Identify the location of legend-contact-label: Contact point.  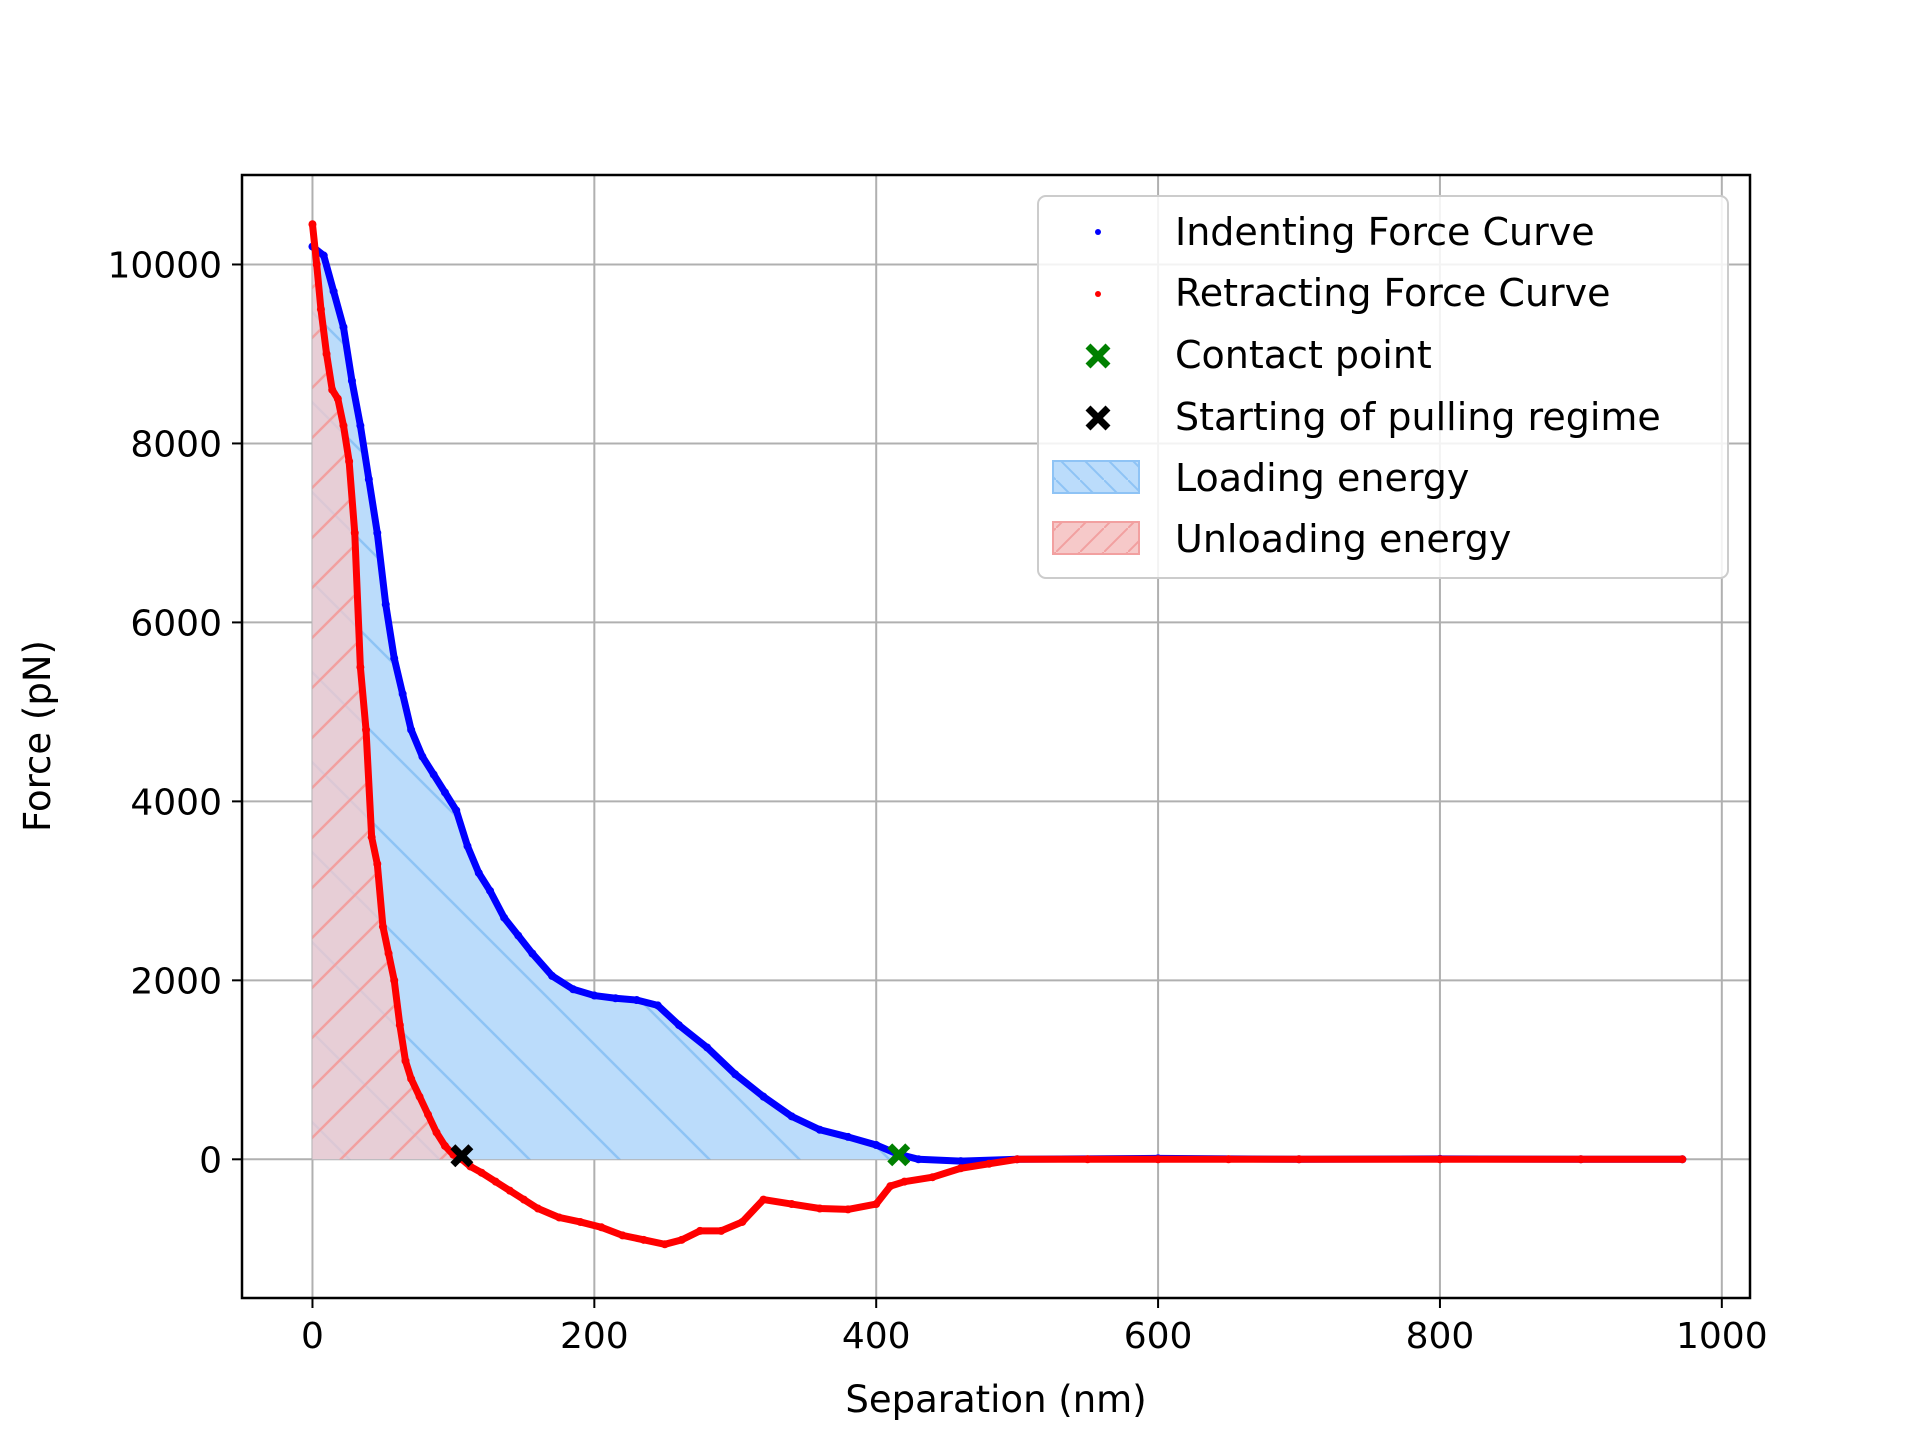
(1303, 355).